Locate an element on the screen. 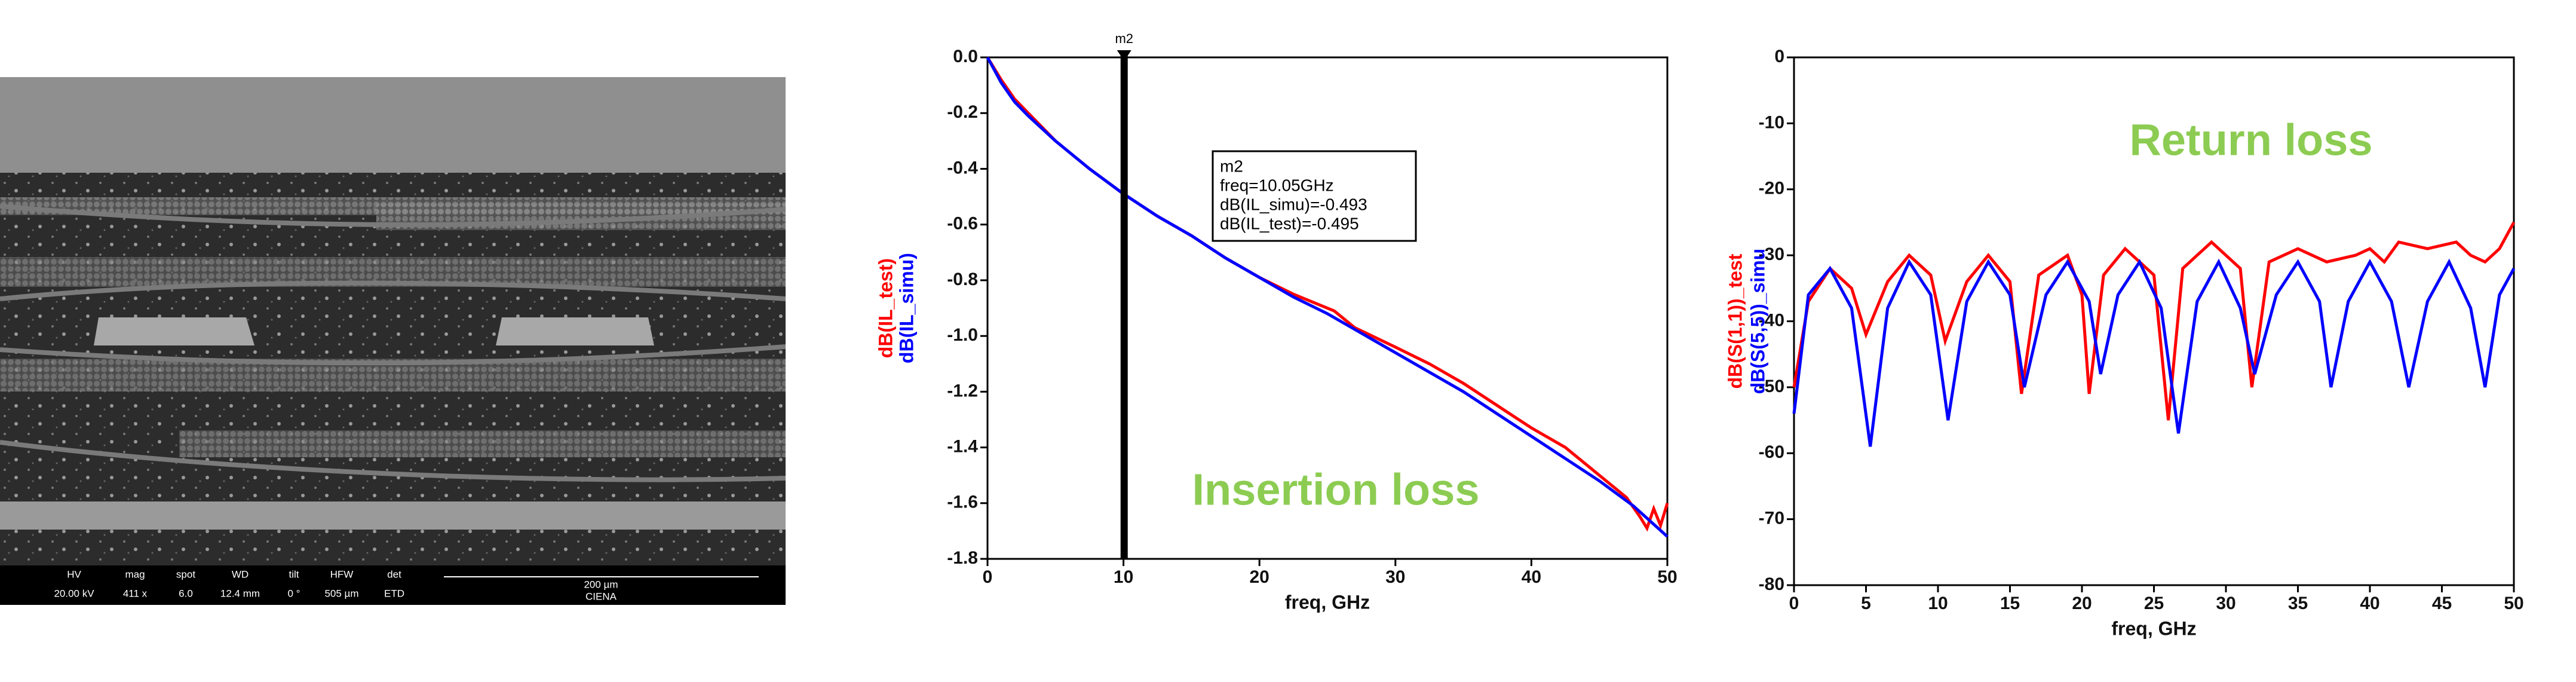 The height and width of the screenshot is (682, 2576). y-tick-label: -0.4 is located at coordinates (962, 168).